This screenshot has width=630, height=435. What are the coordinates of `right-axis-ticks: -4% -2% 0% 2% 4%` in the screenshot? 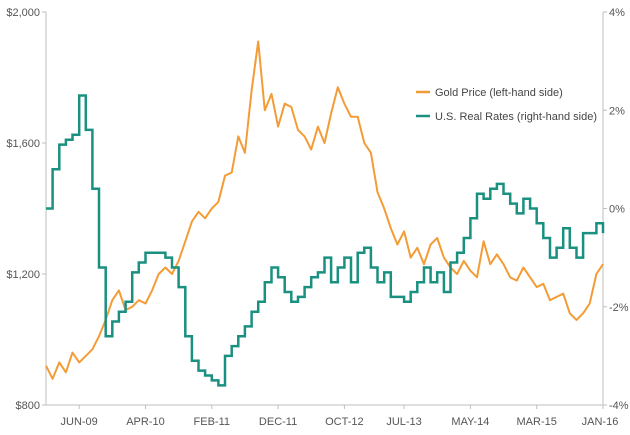 It's located at (616, 209).